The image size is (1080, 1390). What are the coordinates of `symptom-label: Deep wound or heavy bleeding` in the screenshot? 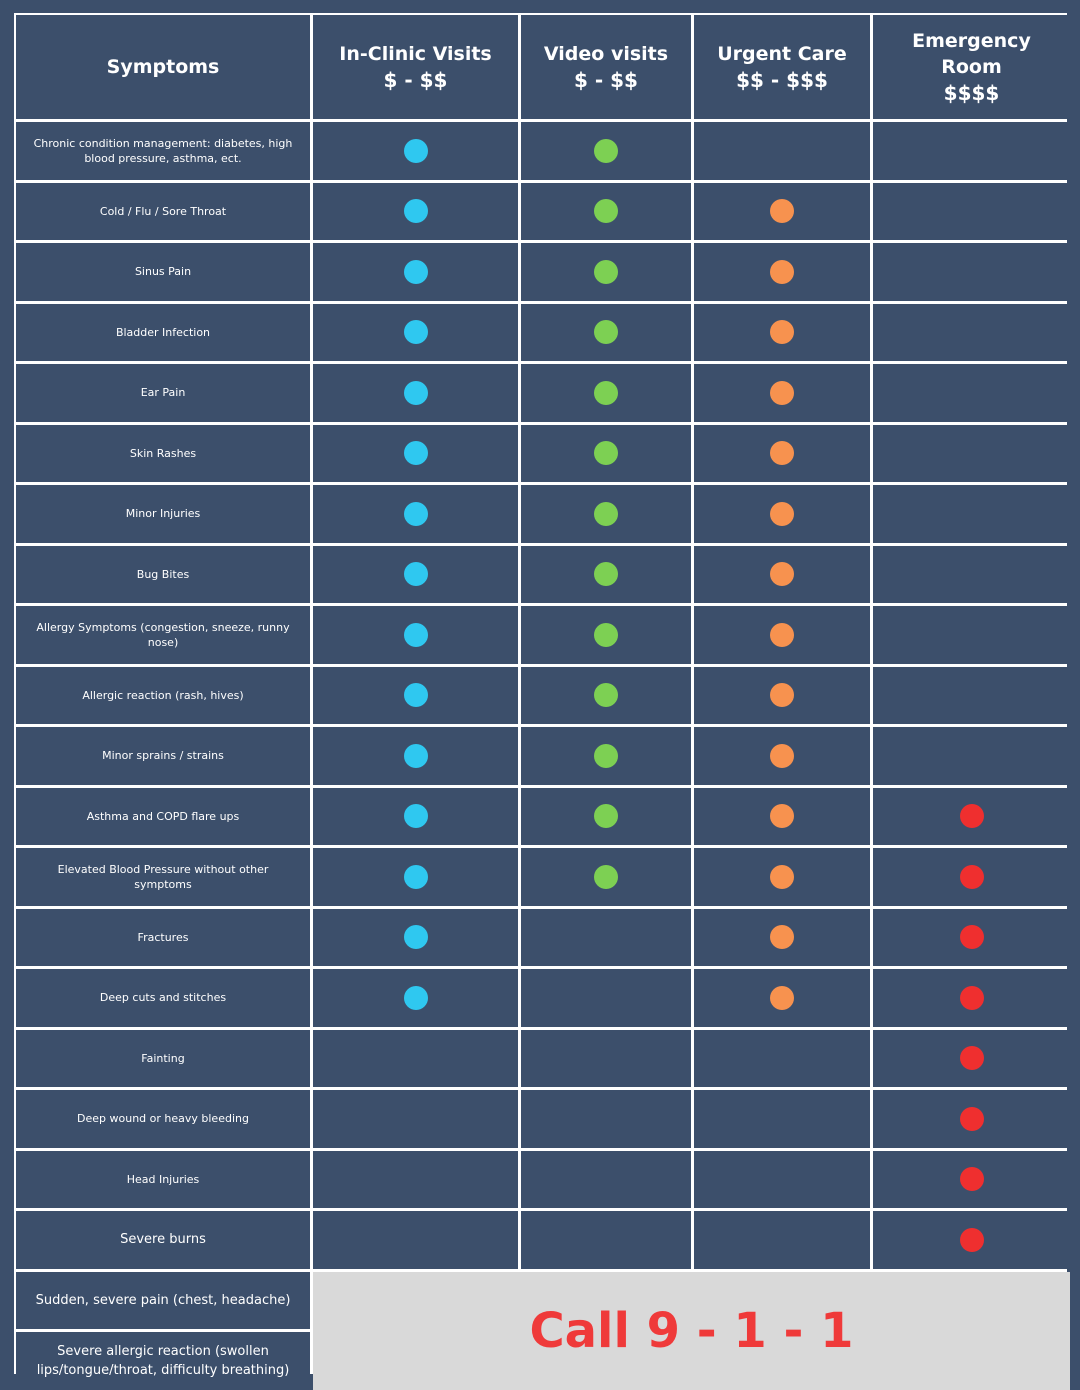 It's located at (163, 1119).